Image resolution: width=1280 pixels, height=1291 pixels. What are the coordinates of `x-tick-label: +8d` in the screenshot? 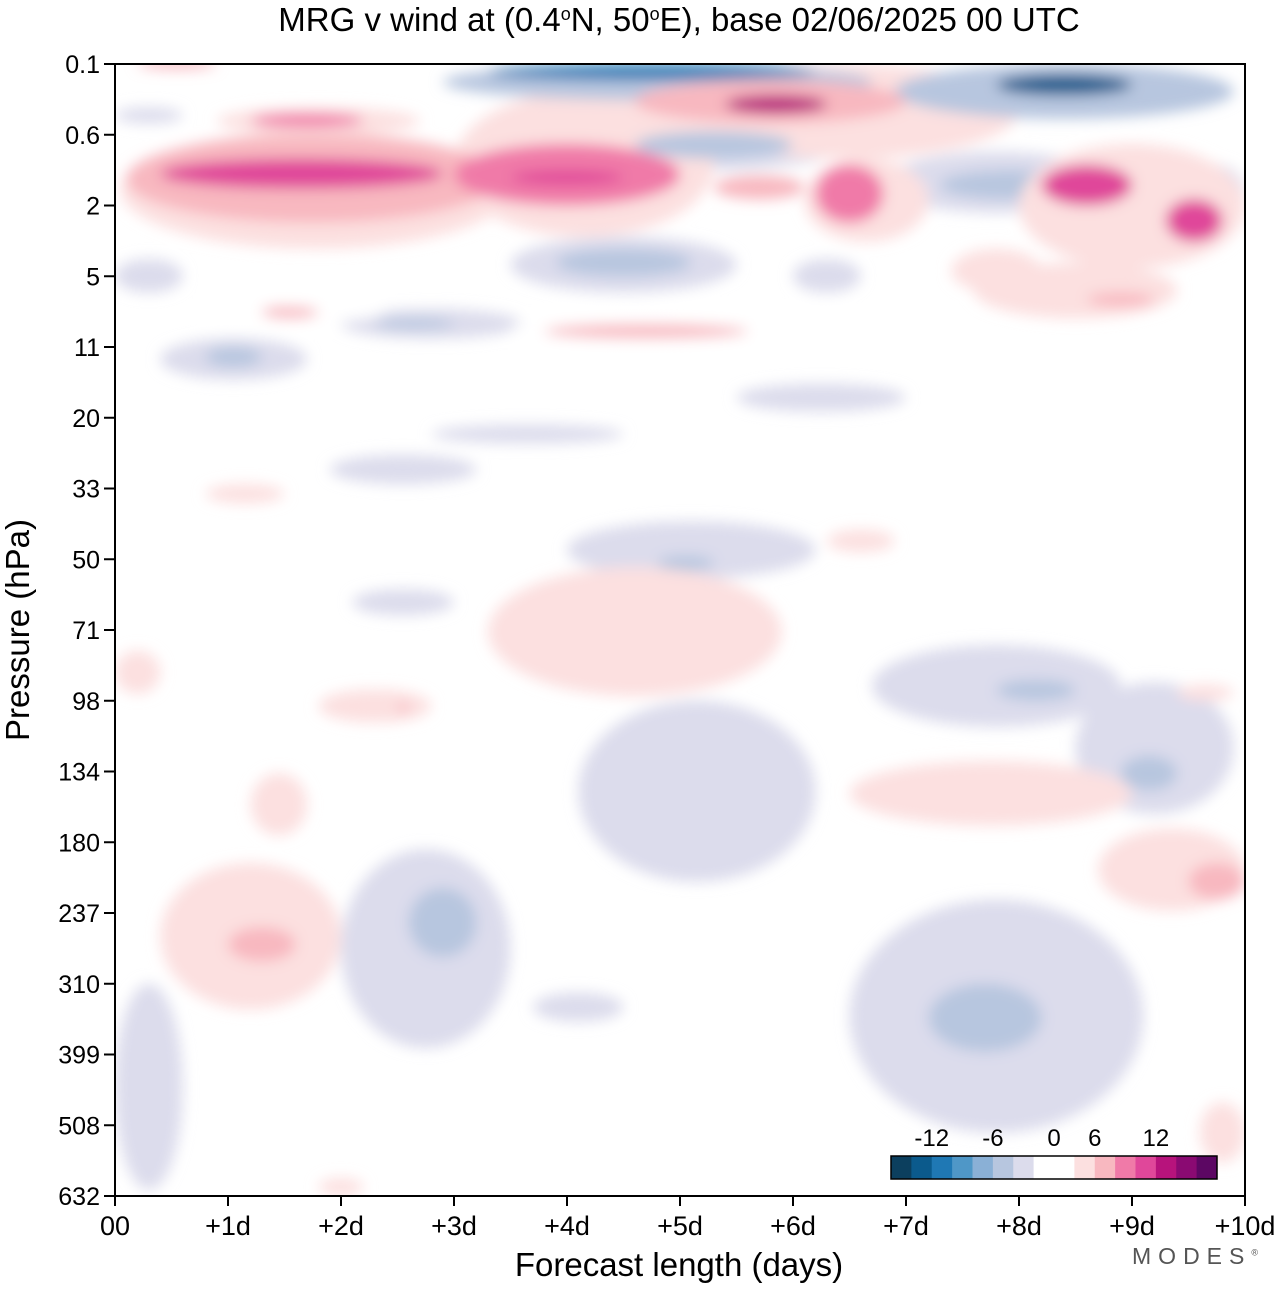 It's located at (1019, 1226).